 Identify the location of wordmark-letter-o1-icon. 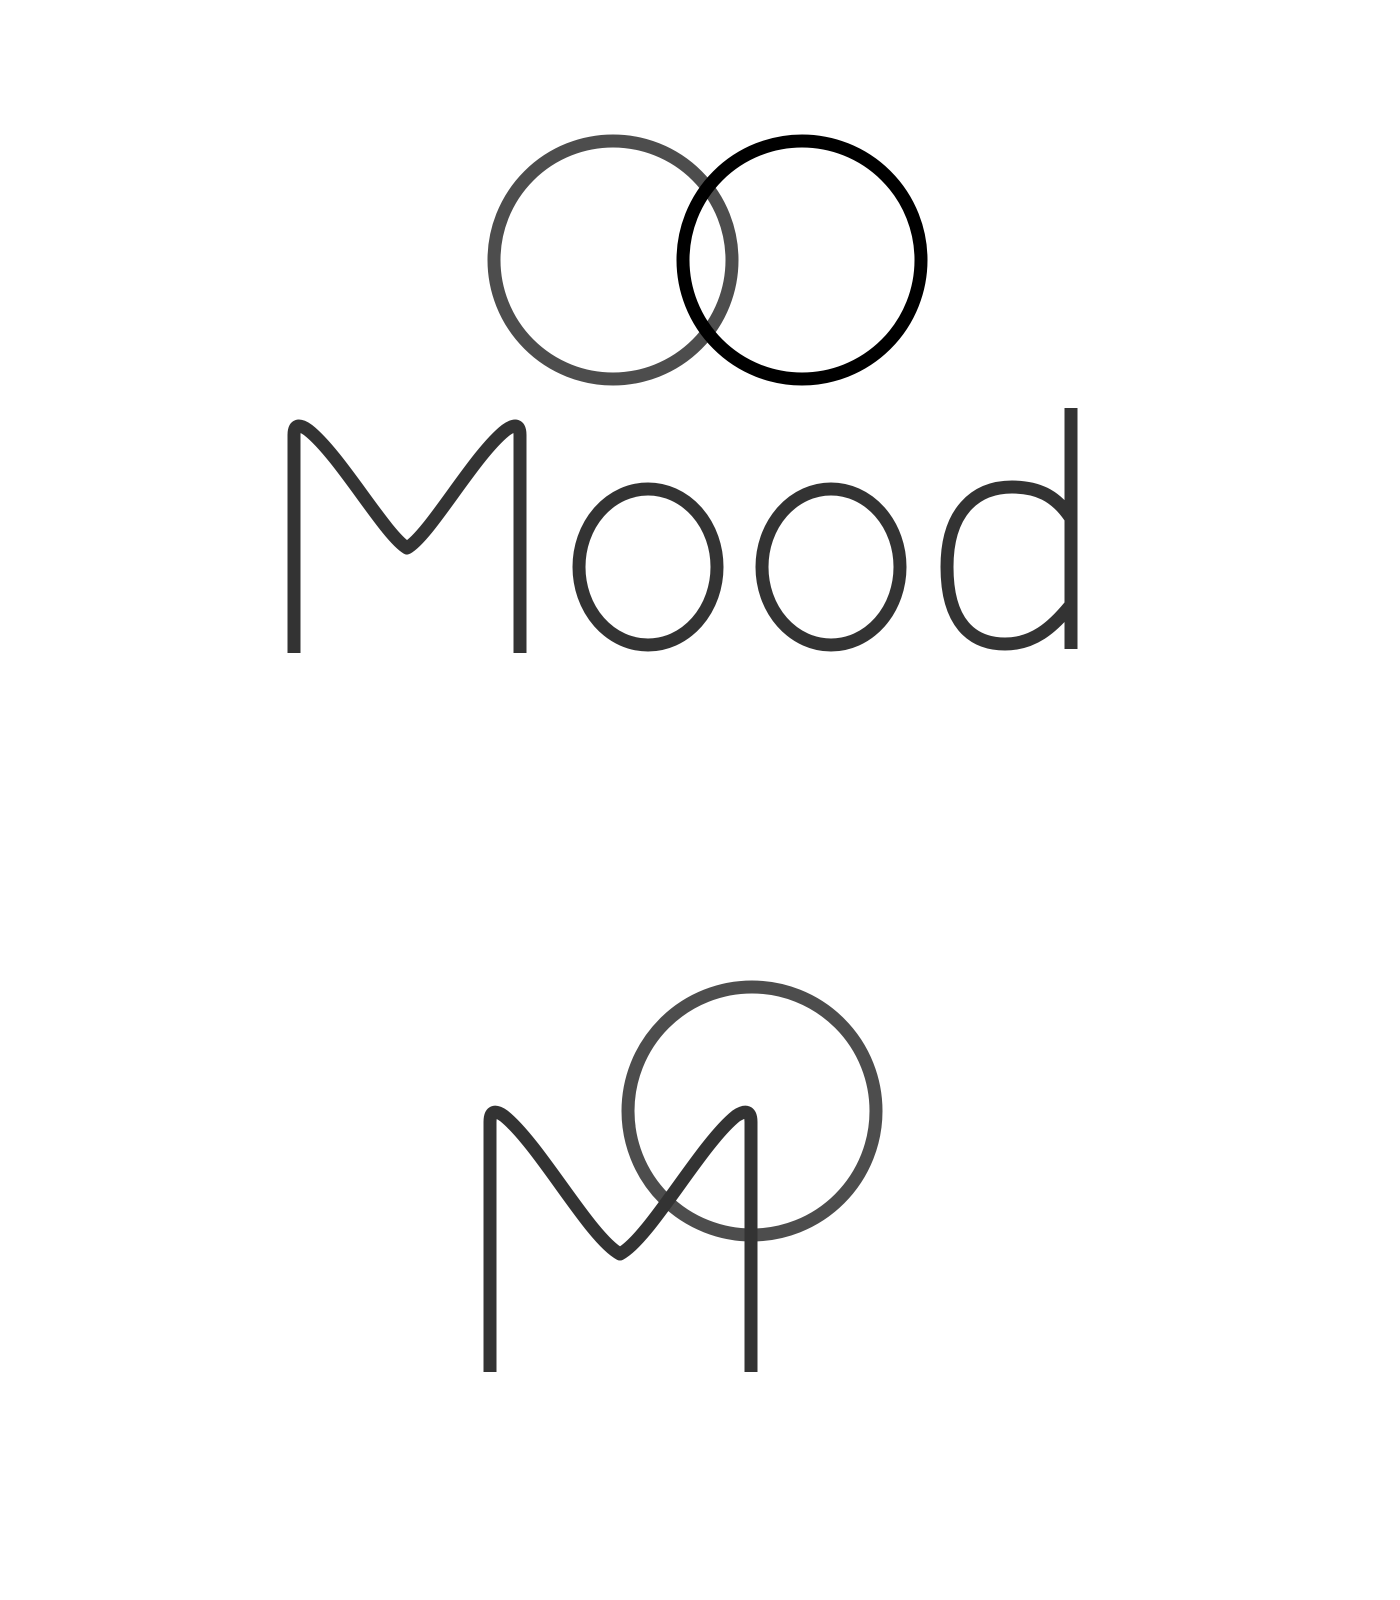
(648, 567).